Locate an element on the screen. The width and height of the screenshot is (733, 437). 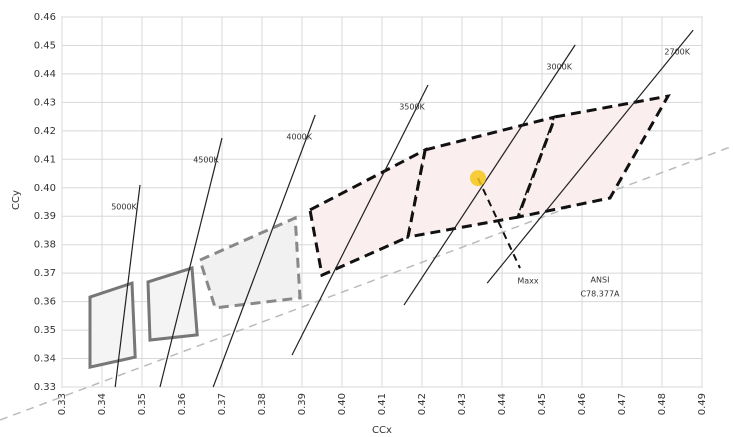
isotherm-label: 5000K is located at coordinates (124, 206).